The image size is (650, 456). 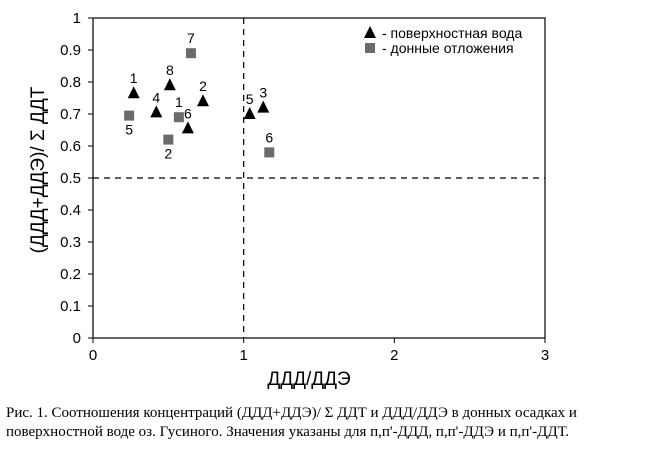 I want to click on y-tick-label: 0.8, so click(x=70, y=82).